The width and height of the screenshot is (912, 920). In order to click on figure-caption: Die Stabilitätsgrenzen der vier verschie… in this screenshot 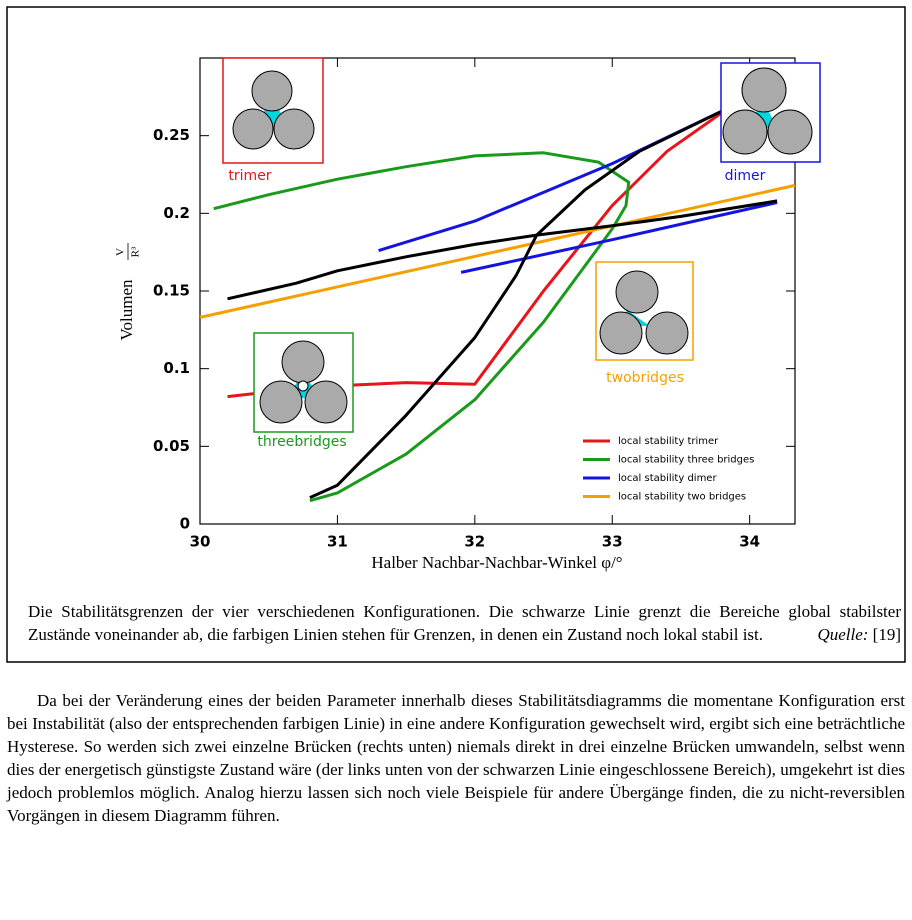, I will do `click(464, 623)`.